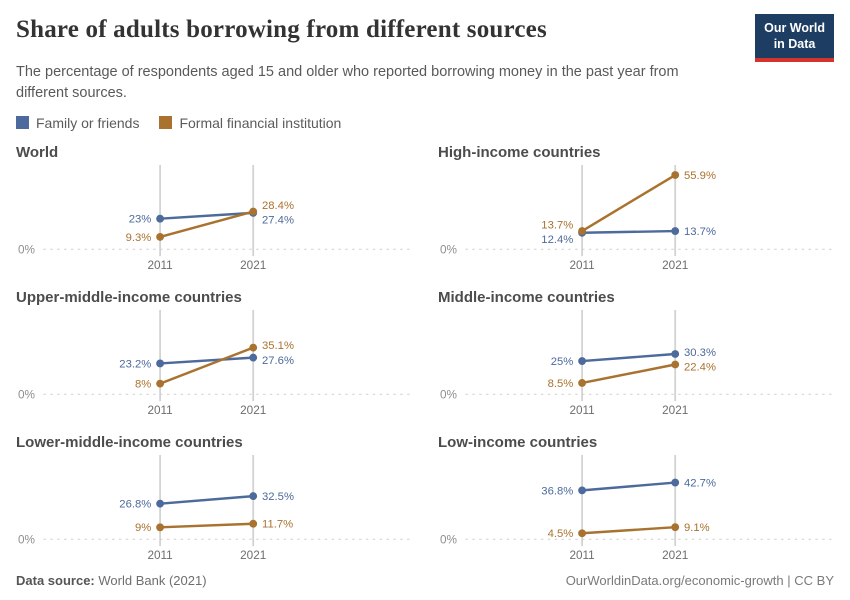  What do you see at coordinates (278, 346) in the screenshot?
I see `value-label: 35.1%` at bounding box center [278, 346].